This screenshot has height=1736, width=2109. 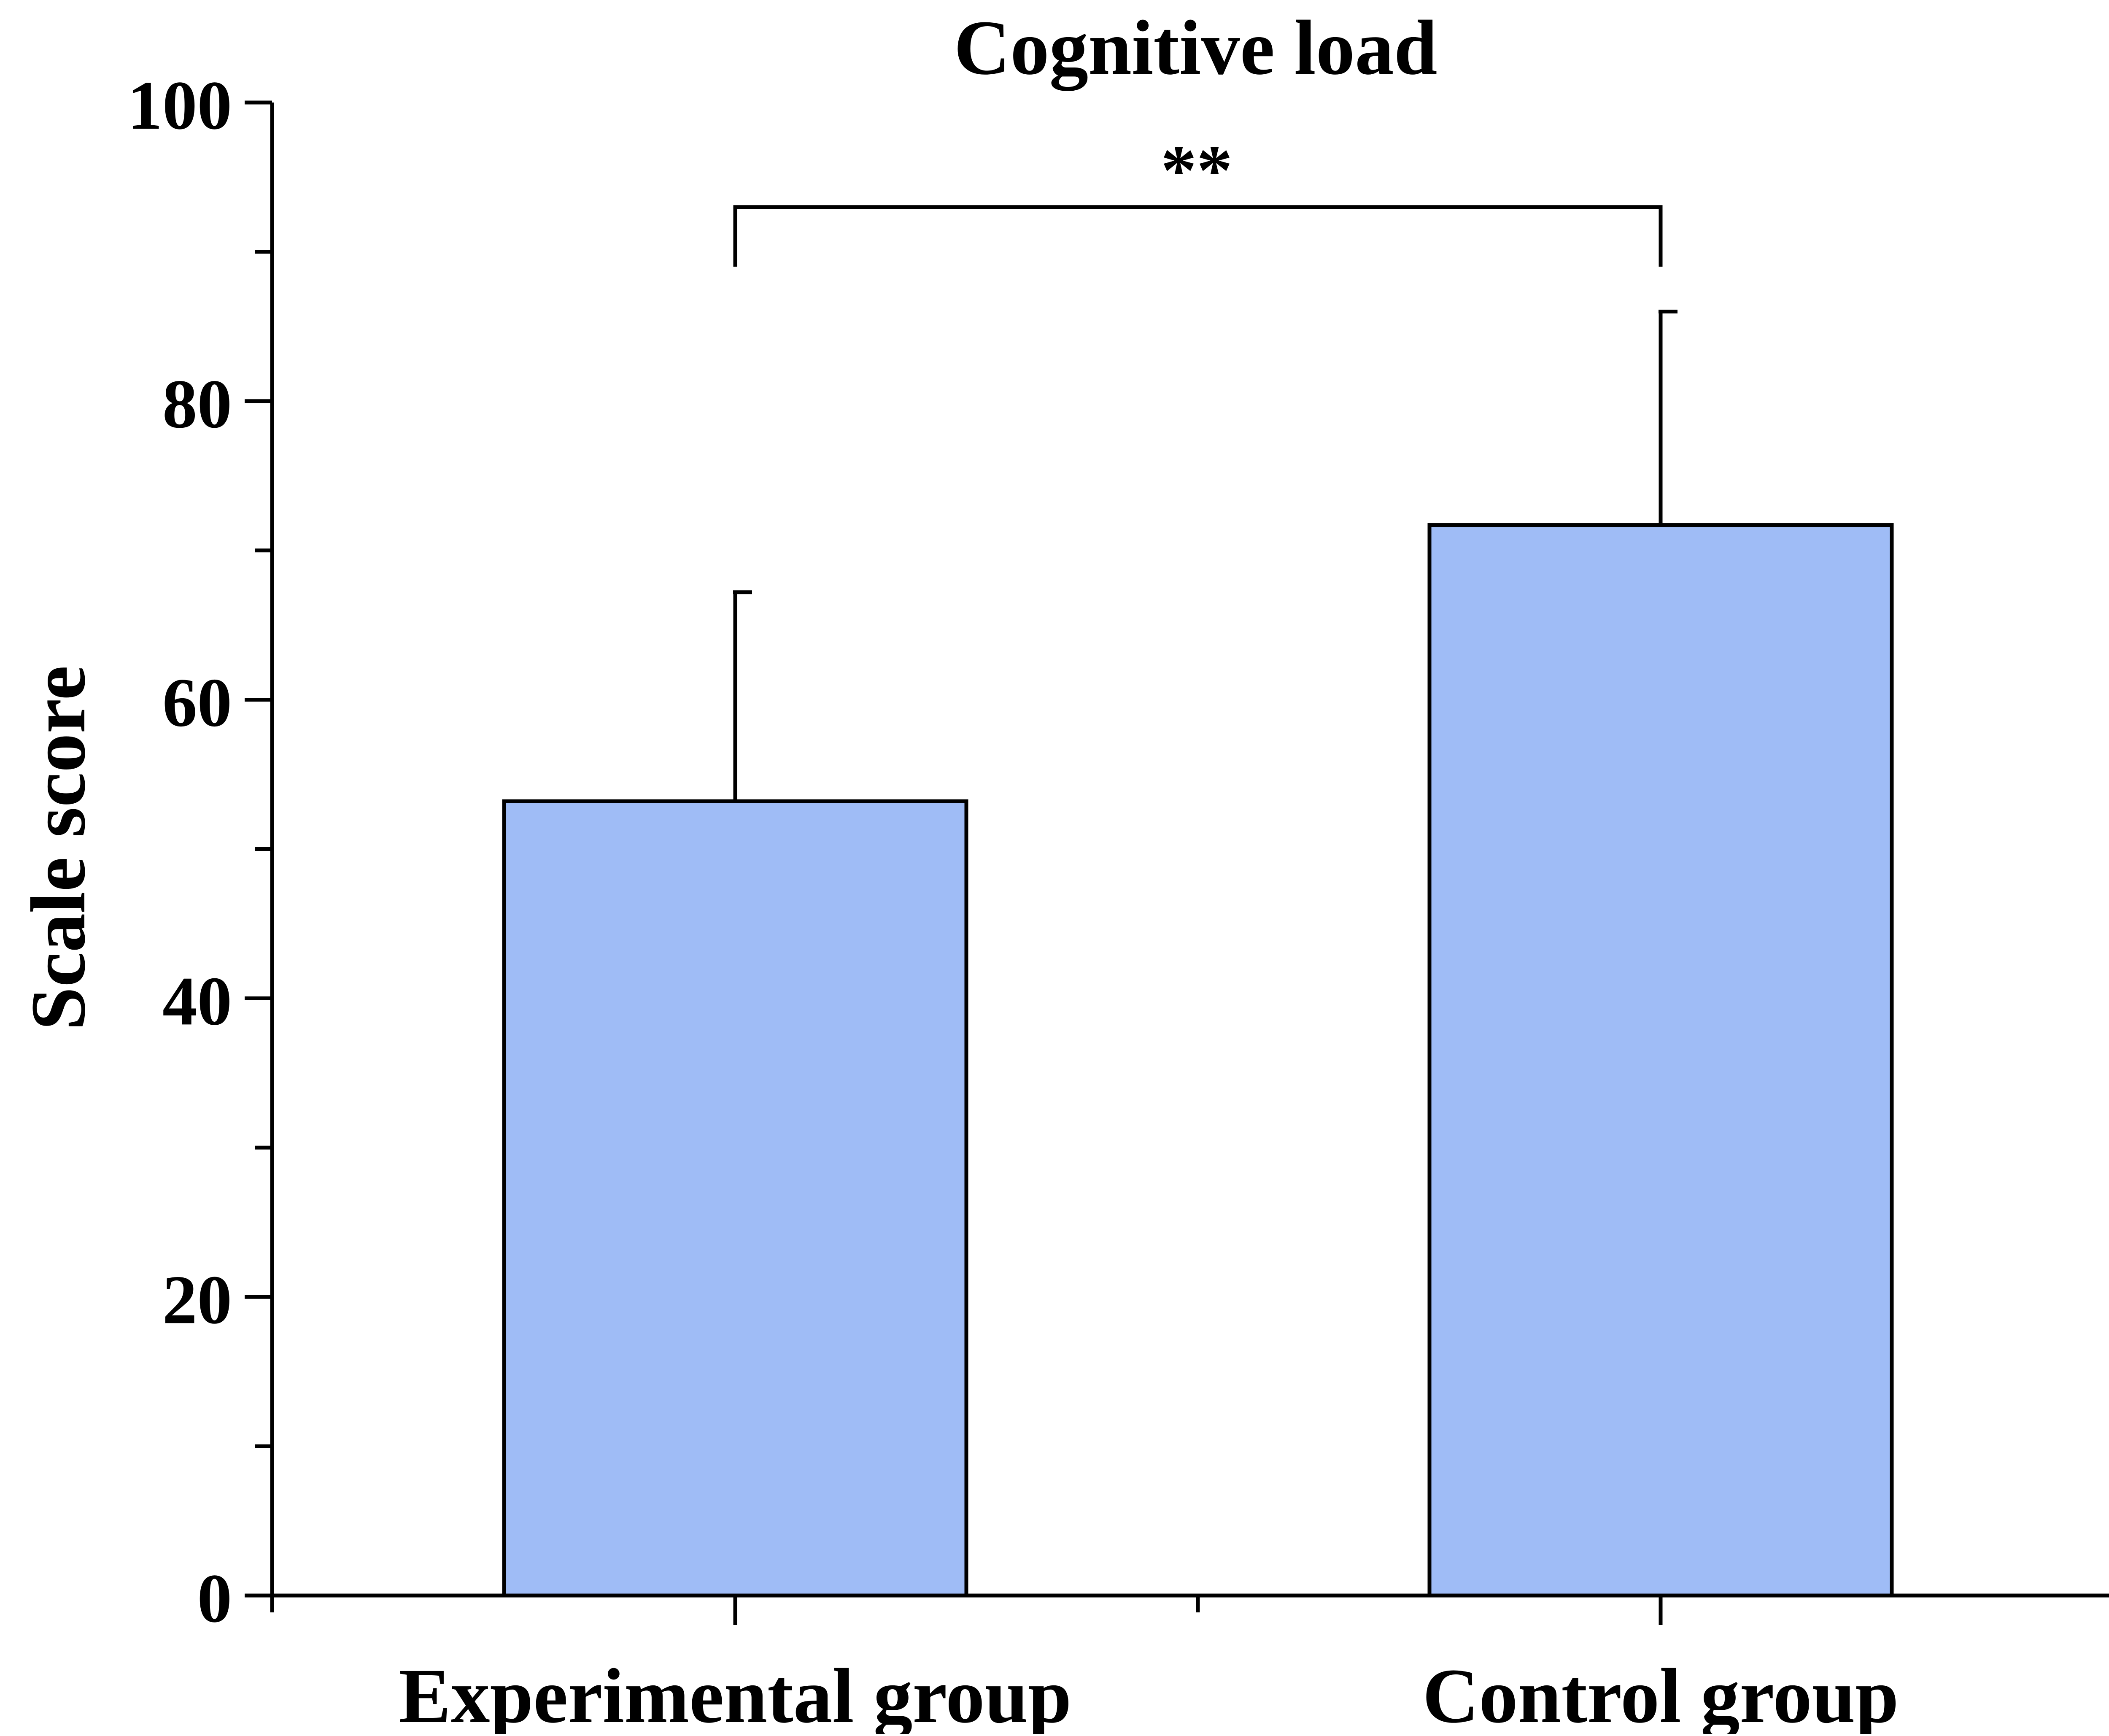 What do you see at coordinates (735, 1693) in the screenshot?
I see `x-tick-label: Experimental group` at bounding box center [735, 1693].